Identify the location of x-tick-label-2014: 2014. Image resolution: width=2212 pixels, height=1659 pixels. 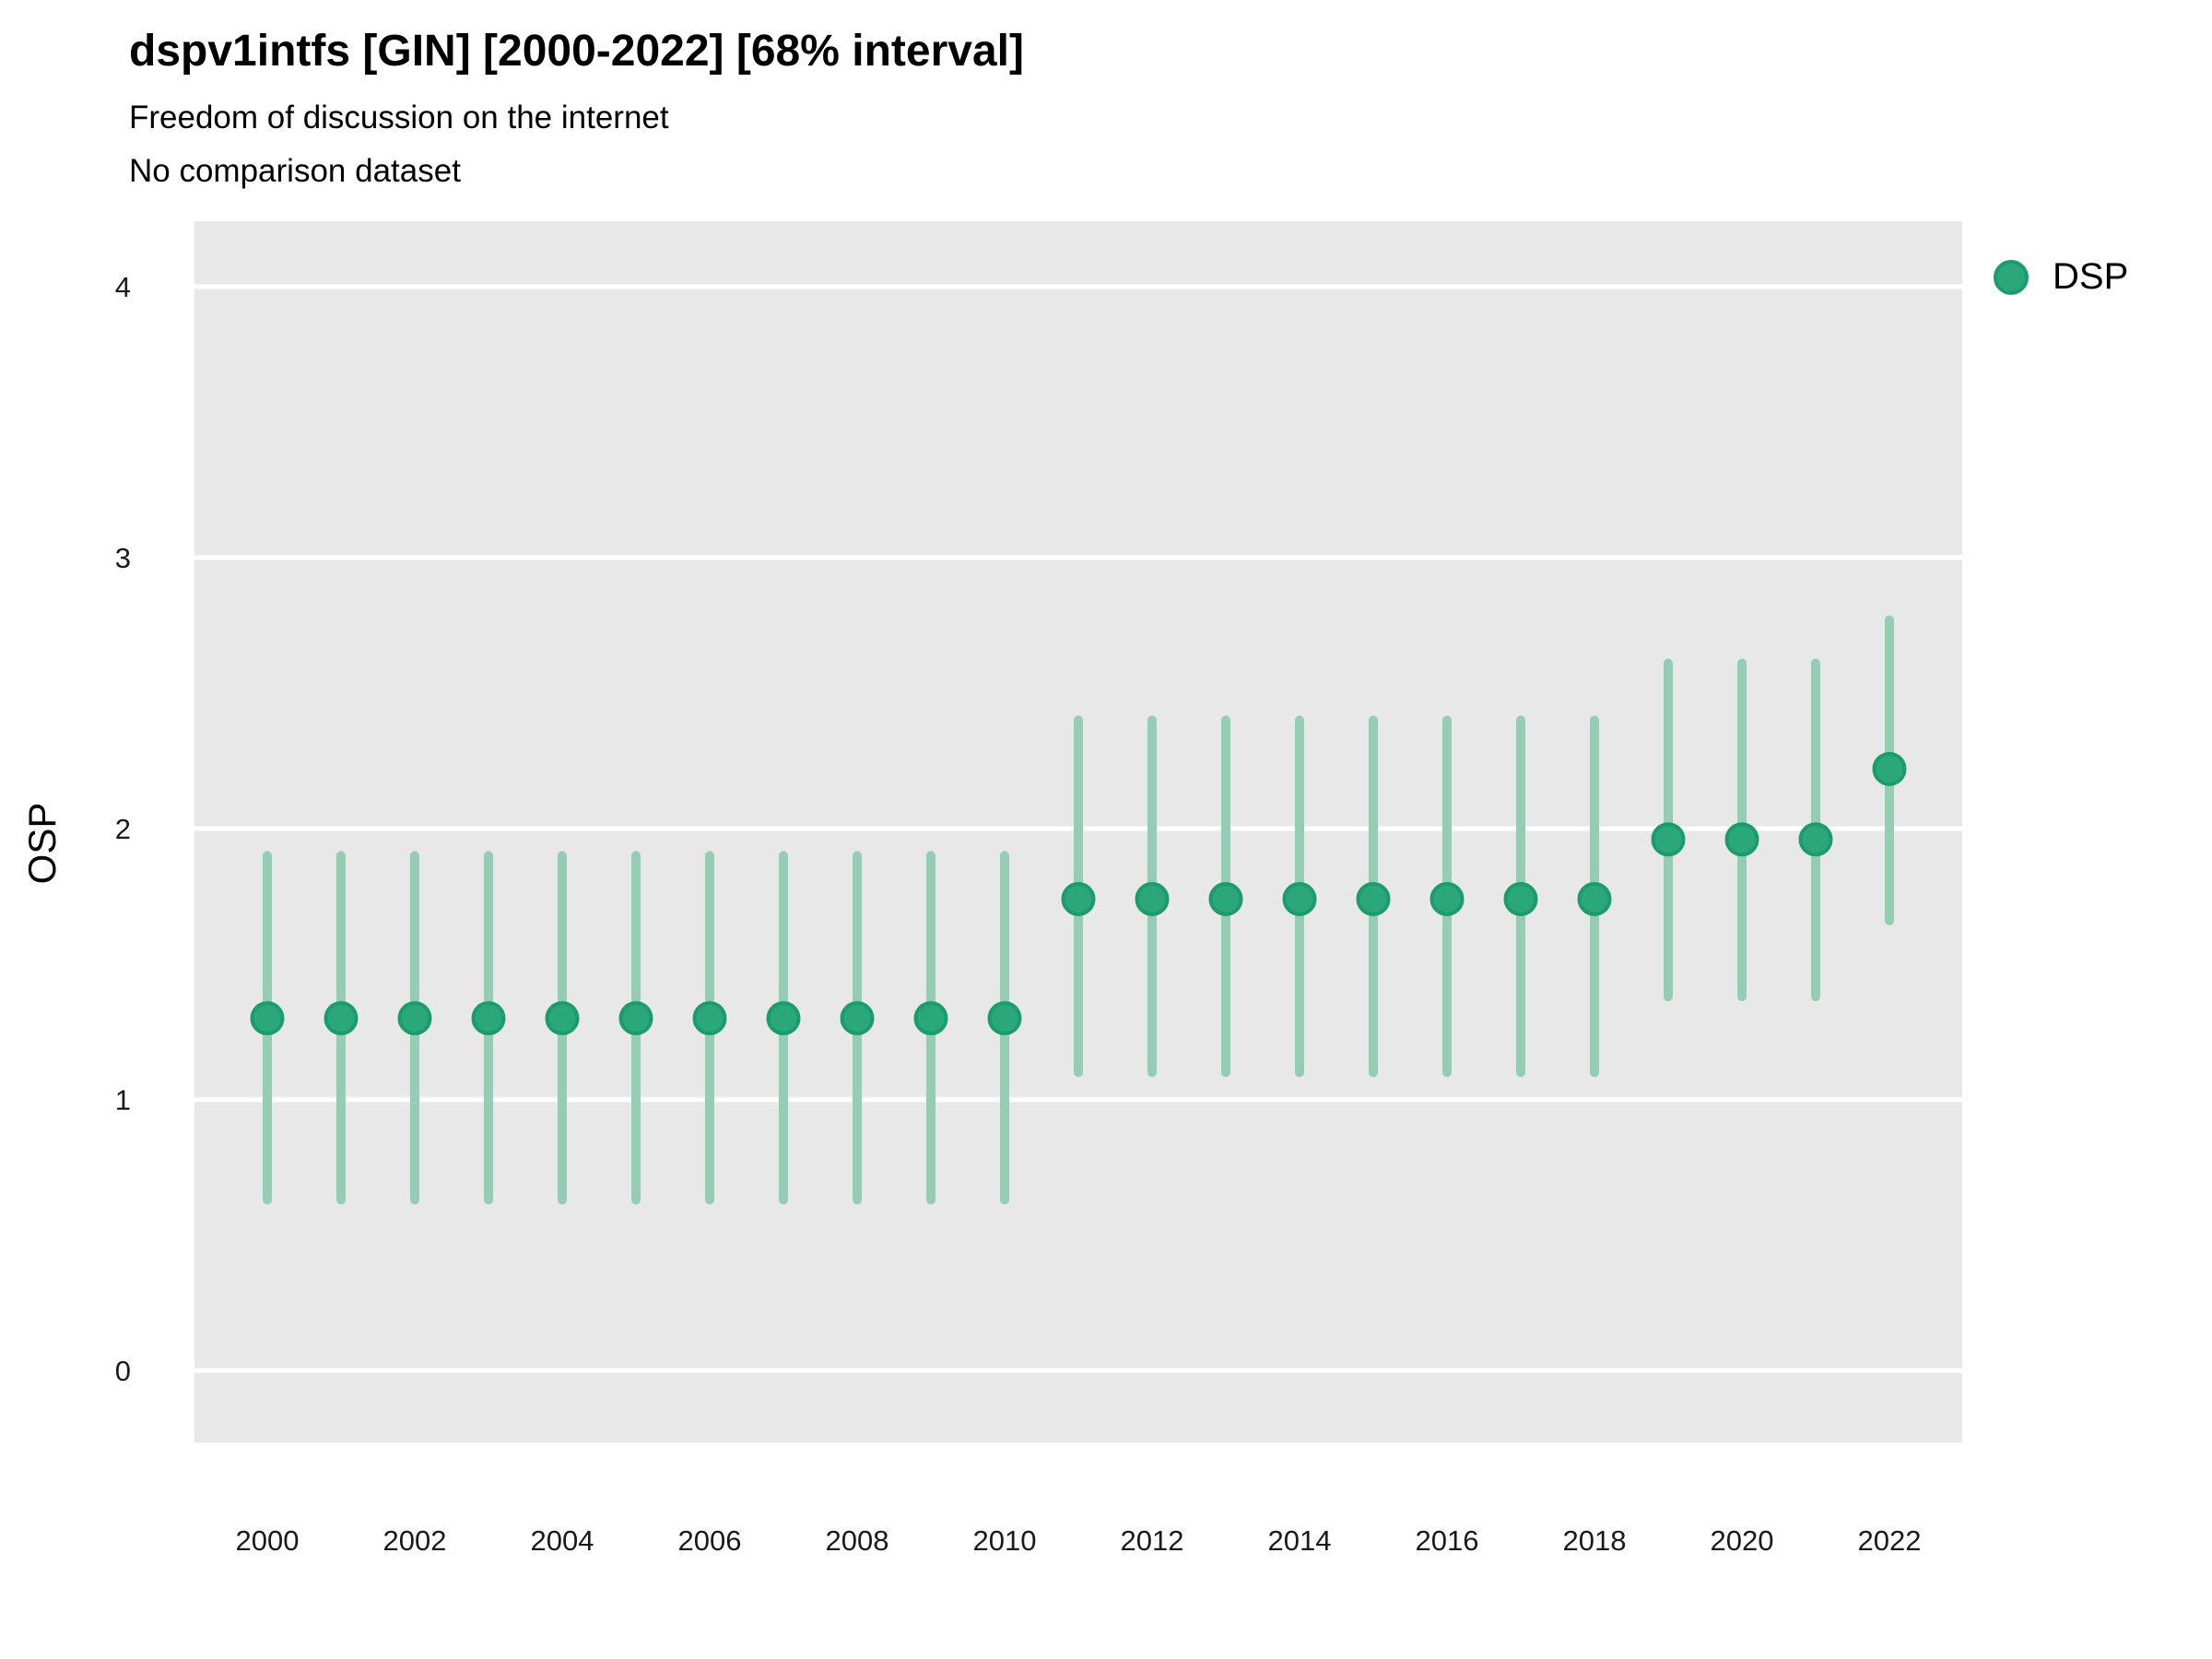
(1300, 1540).